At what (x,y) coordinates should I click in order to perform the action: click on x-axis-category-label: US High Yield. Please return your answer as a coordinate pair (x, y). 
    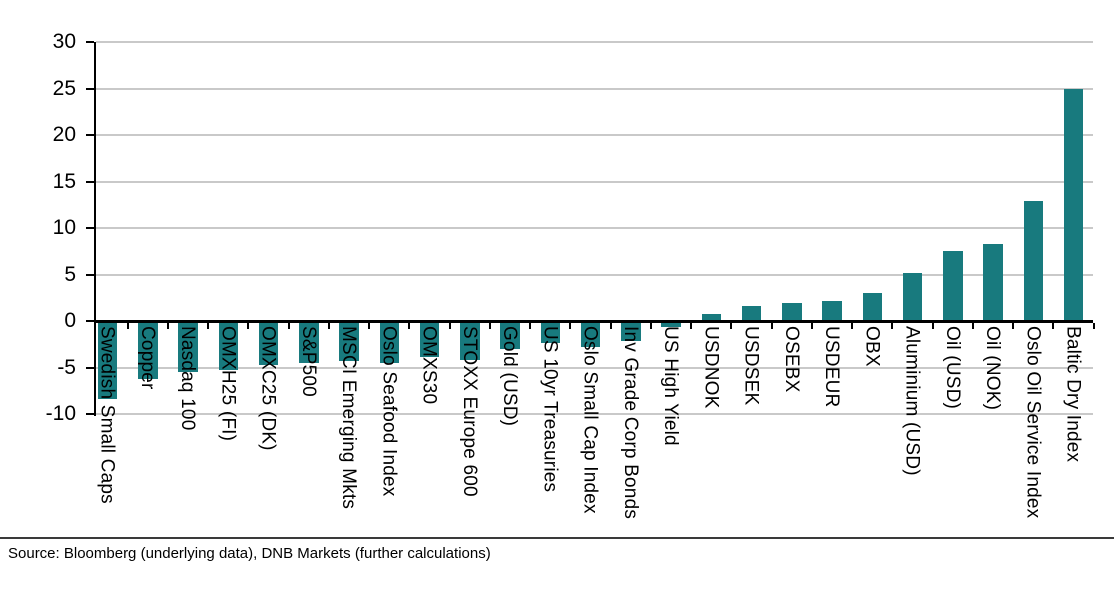
    Looking at the image, I should click on (670, 386).